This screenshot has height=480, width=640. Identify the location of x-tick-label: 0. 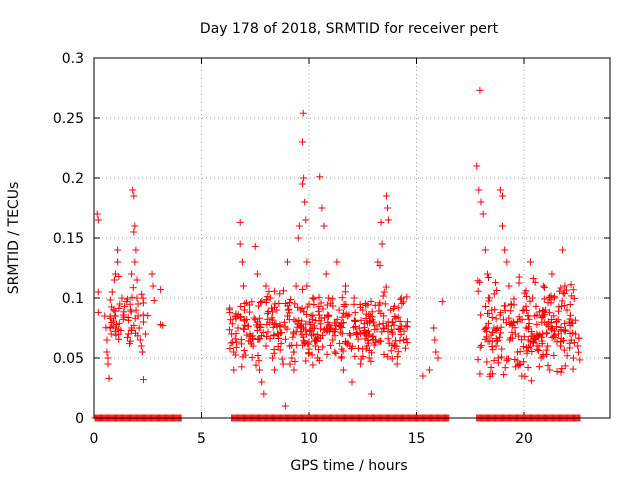
(94, 439).